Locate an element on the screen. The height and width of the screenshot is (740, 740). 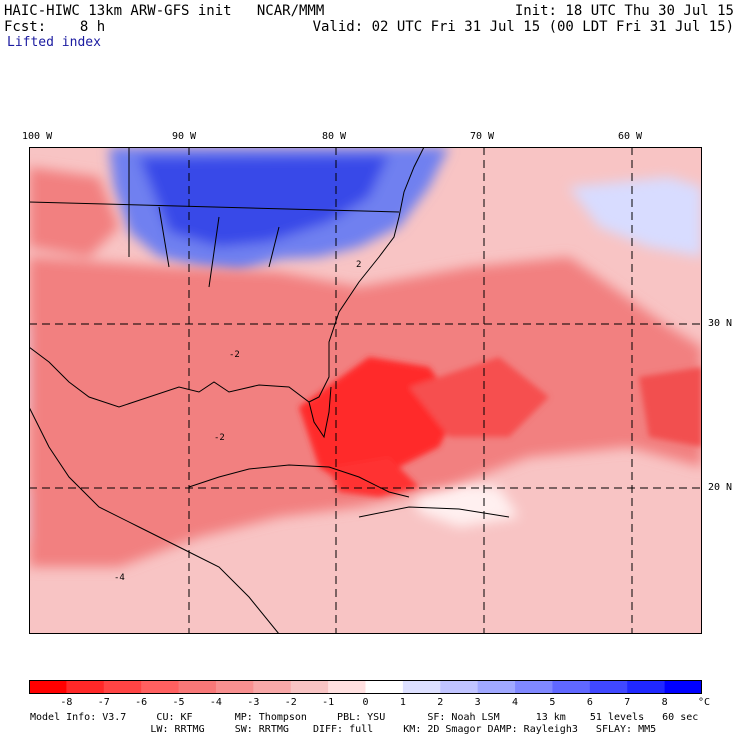
contour-label: 2 is located at coordinates (358, 265).